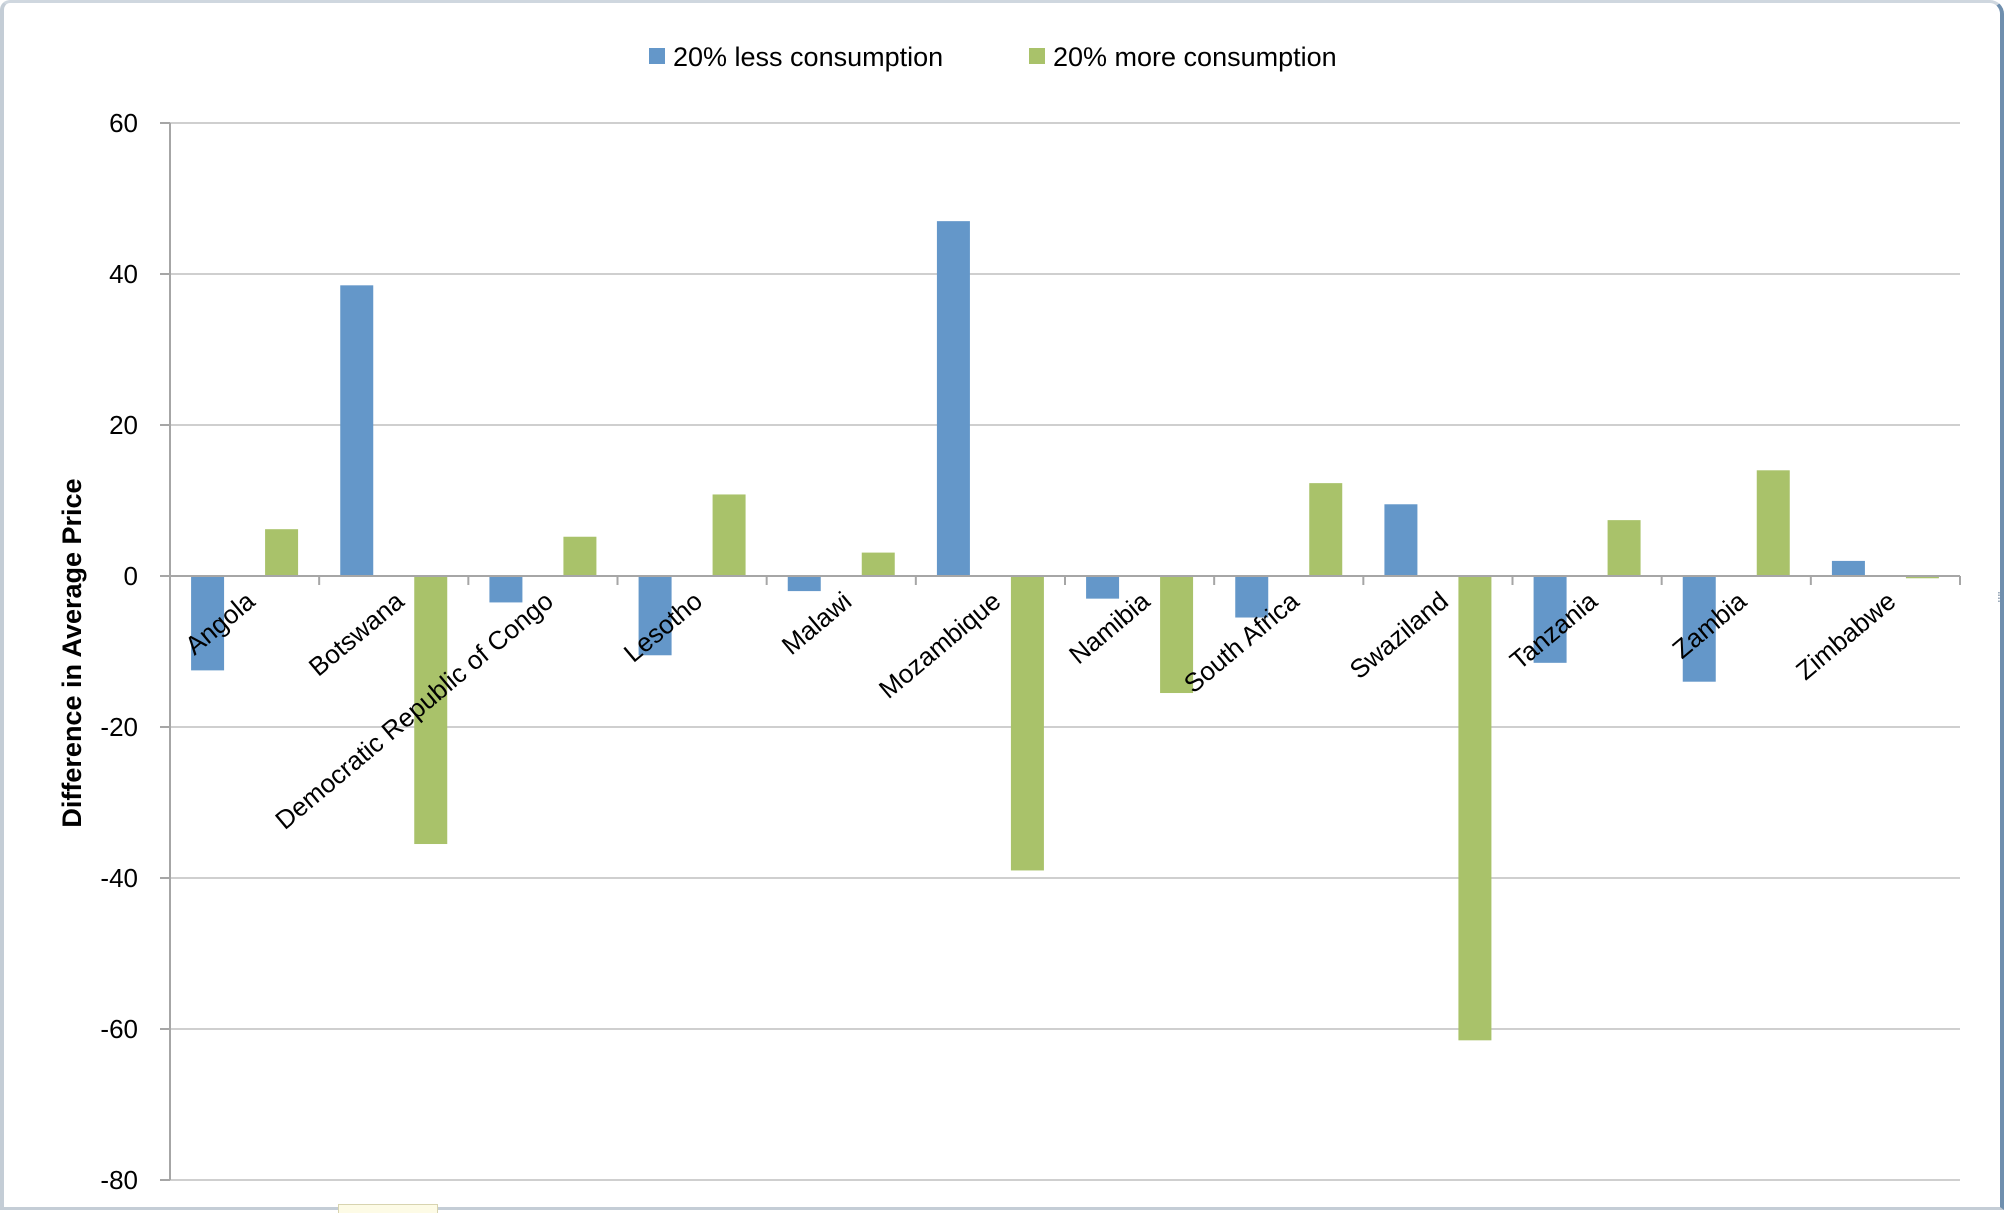 The image size is (2004, 1213). Describe the element at coordinates (119, 878) in the screenshot. I see `y-tick-label: -40` at that location.